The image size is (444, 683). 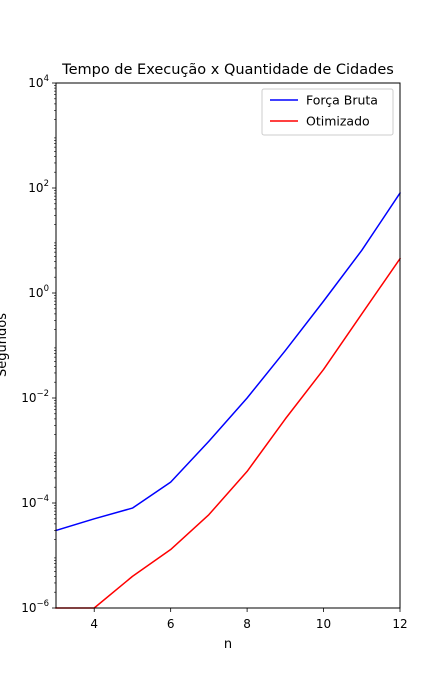 I want to click on y-tick-label: 10², so click(x=38, y=187).